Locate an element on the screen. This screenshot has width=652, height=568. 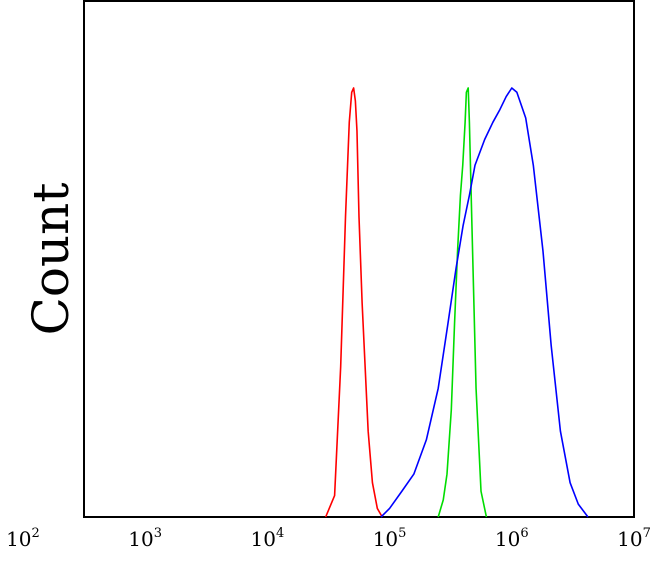
x-tick-exponent: 7 is located at coordinates (647, 533).